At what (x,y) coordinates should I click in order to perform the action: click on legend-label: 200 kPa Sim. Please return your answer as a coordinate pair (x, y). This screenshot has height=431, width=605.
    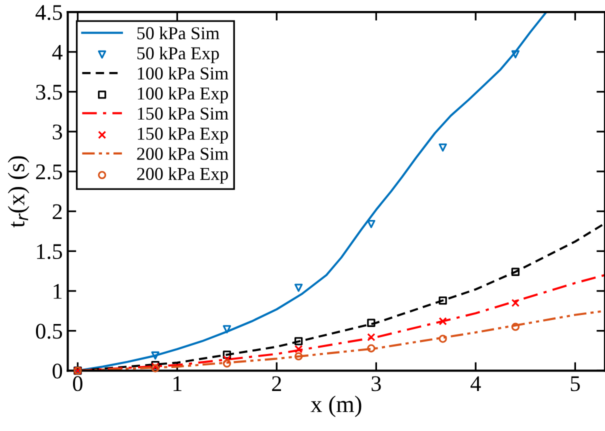
    Looking at the image, I should click on (182, 153).